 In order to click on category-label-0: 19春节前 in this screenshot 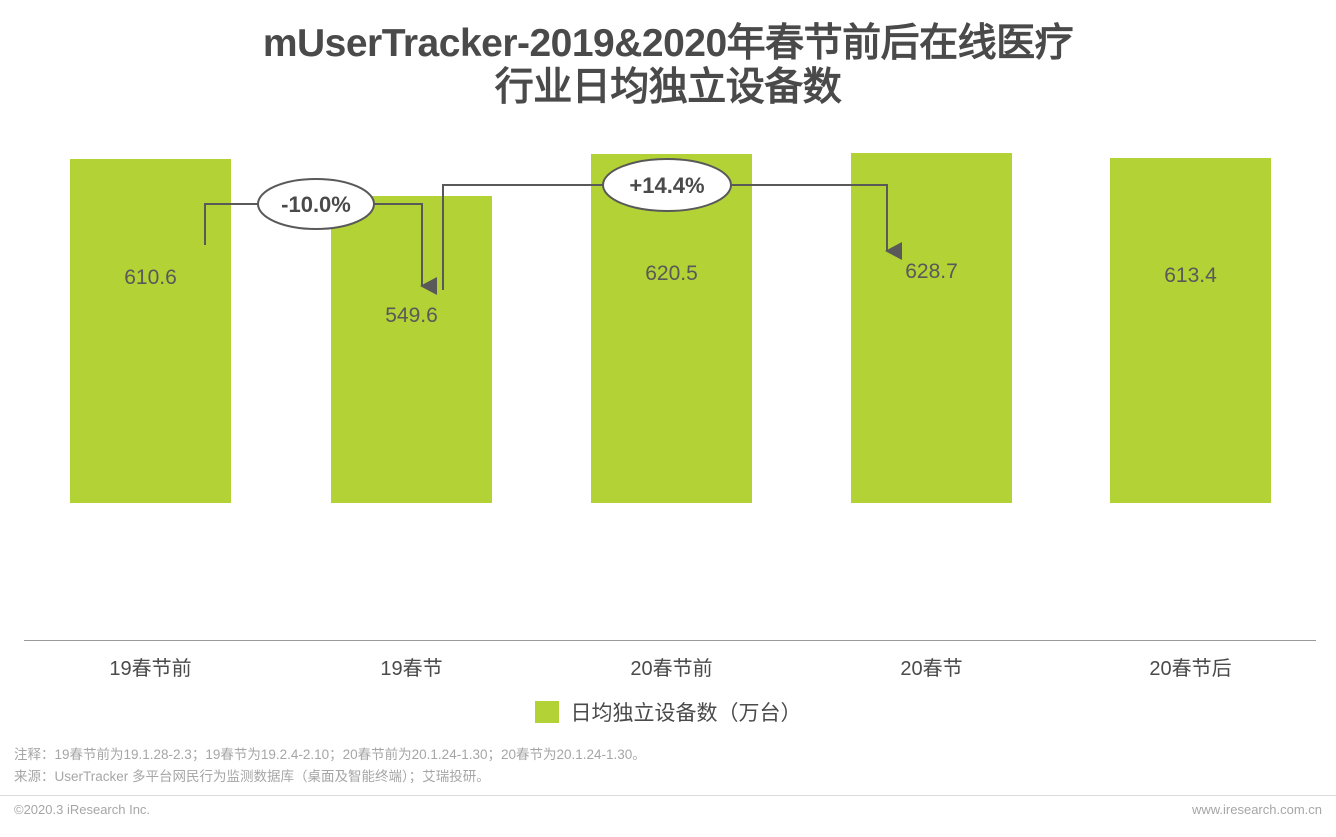, I will do `click(150, 669)`.